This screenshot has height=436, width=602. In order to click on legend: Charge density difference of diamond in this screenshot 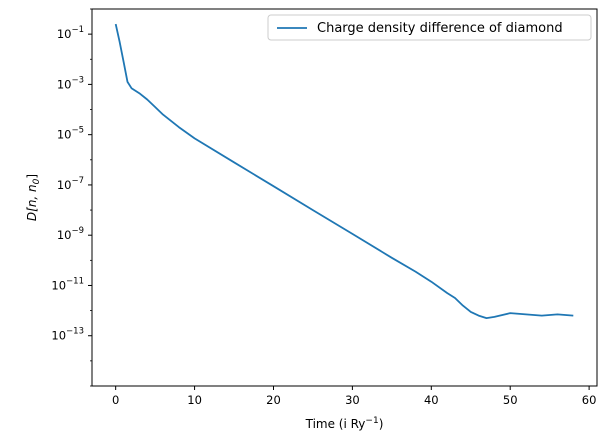, I will do `click(429, 27)`.